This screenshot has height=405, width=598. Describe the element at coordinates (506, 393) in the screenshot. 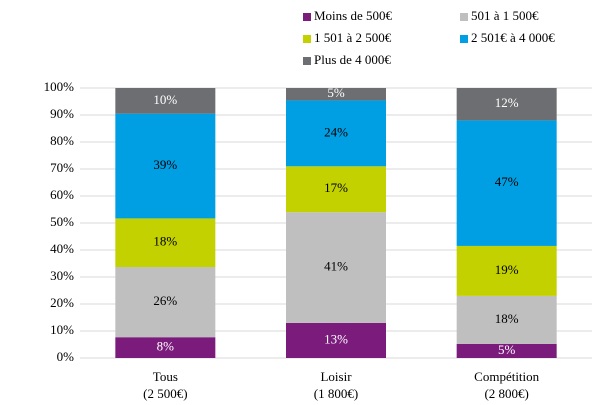

I see `x-tick-label: (2 800€)` at that location.